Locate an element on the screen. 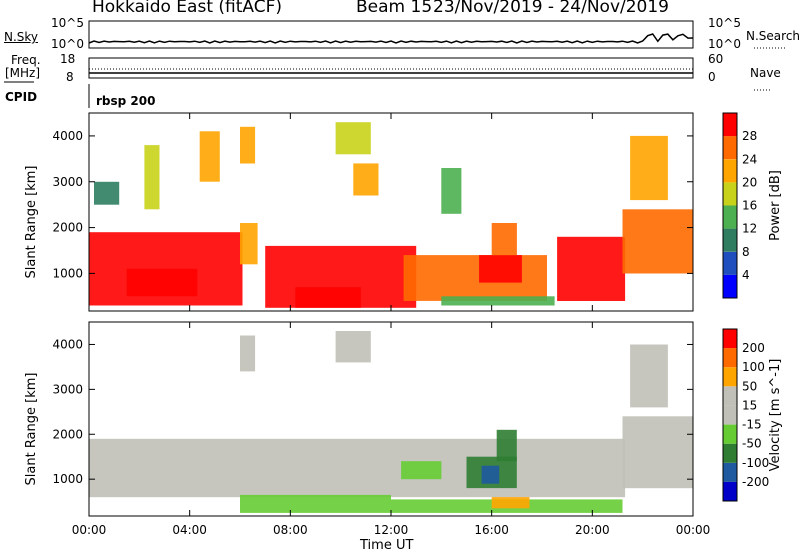  velocity-colorbar-tick: 100 is located at coordinates (753, 367).